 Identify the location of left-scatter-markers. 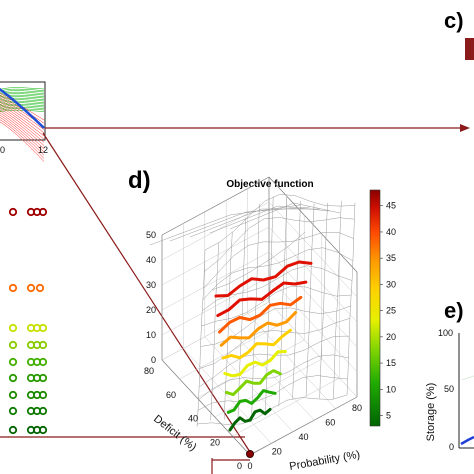
(28, 321).